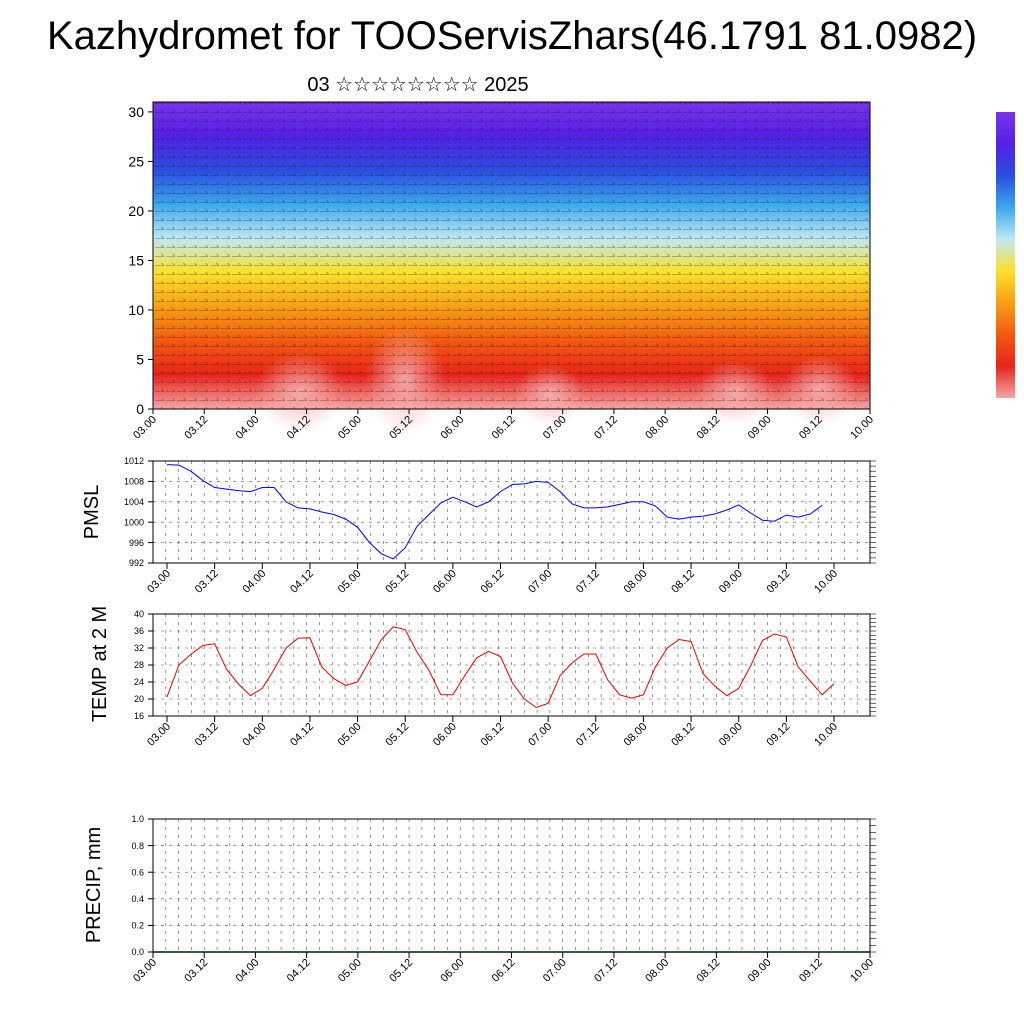 Image resolution: width=1024 pixels, height=1024 pixels. I want to click on y-tick-label: 10, so click(136, 310).